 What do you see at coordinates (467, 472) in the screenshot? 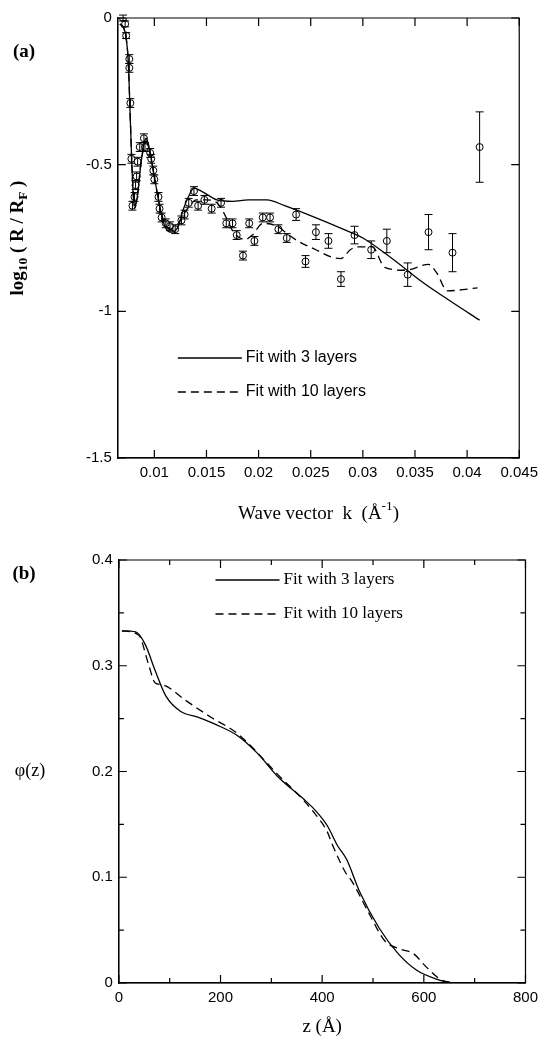
I see `x-tick-label: 0.04` at bounding box center [467, 472].